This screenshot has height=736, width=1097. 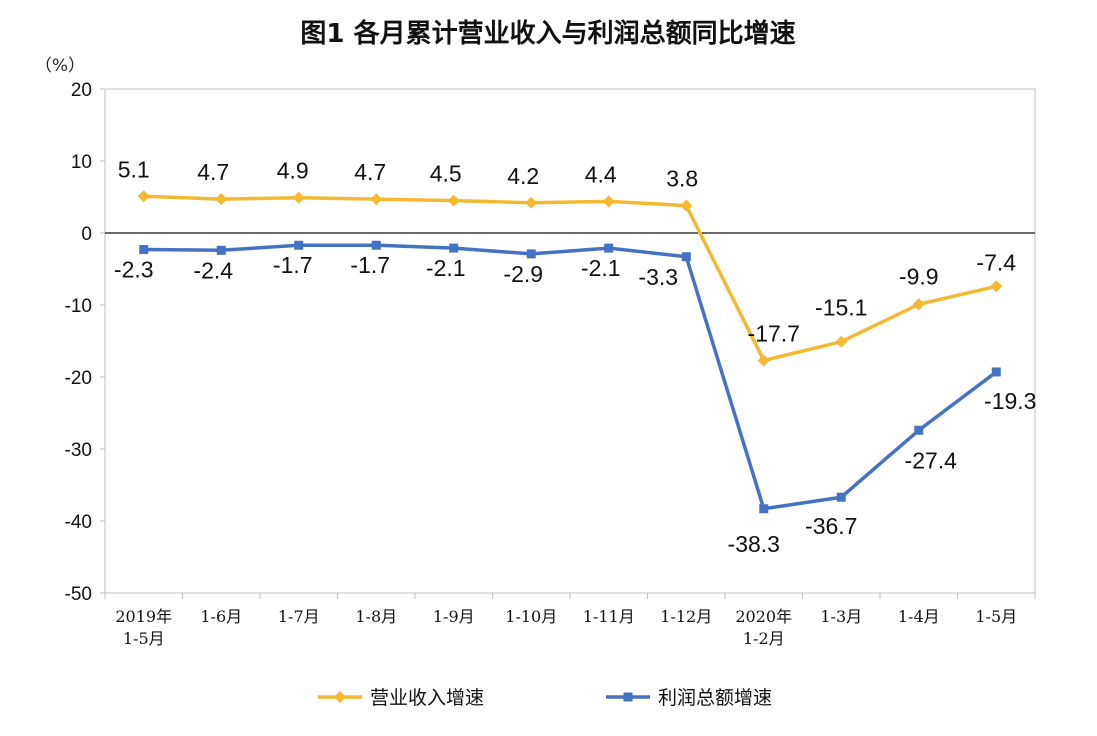 I want to click on y-axis-unit-label: （%）, so click(x=60, y=66).